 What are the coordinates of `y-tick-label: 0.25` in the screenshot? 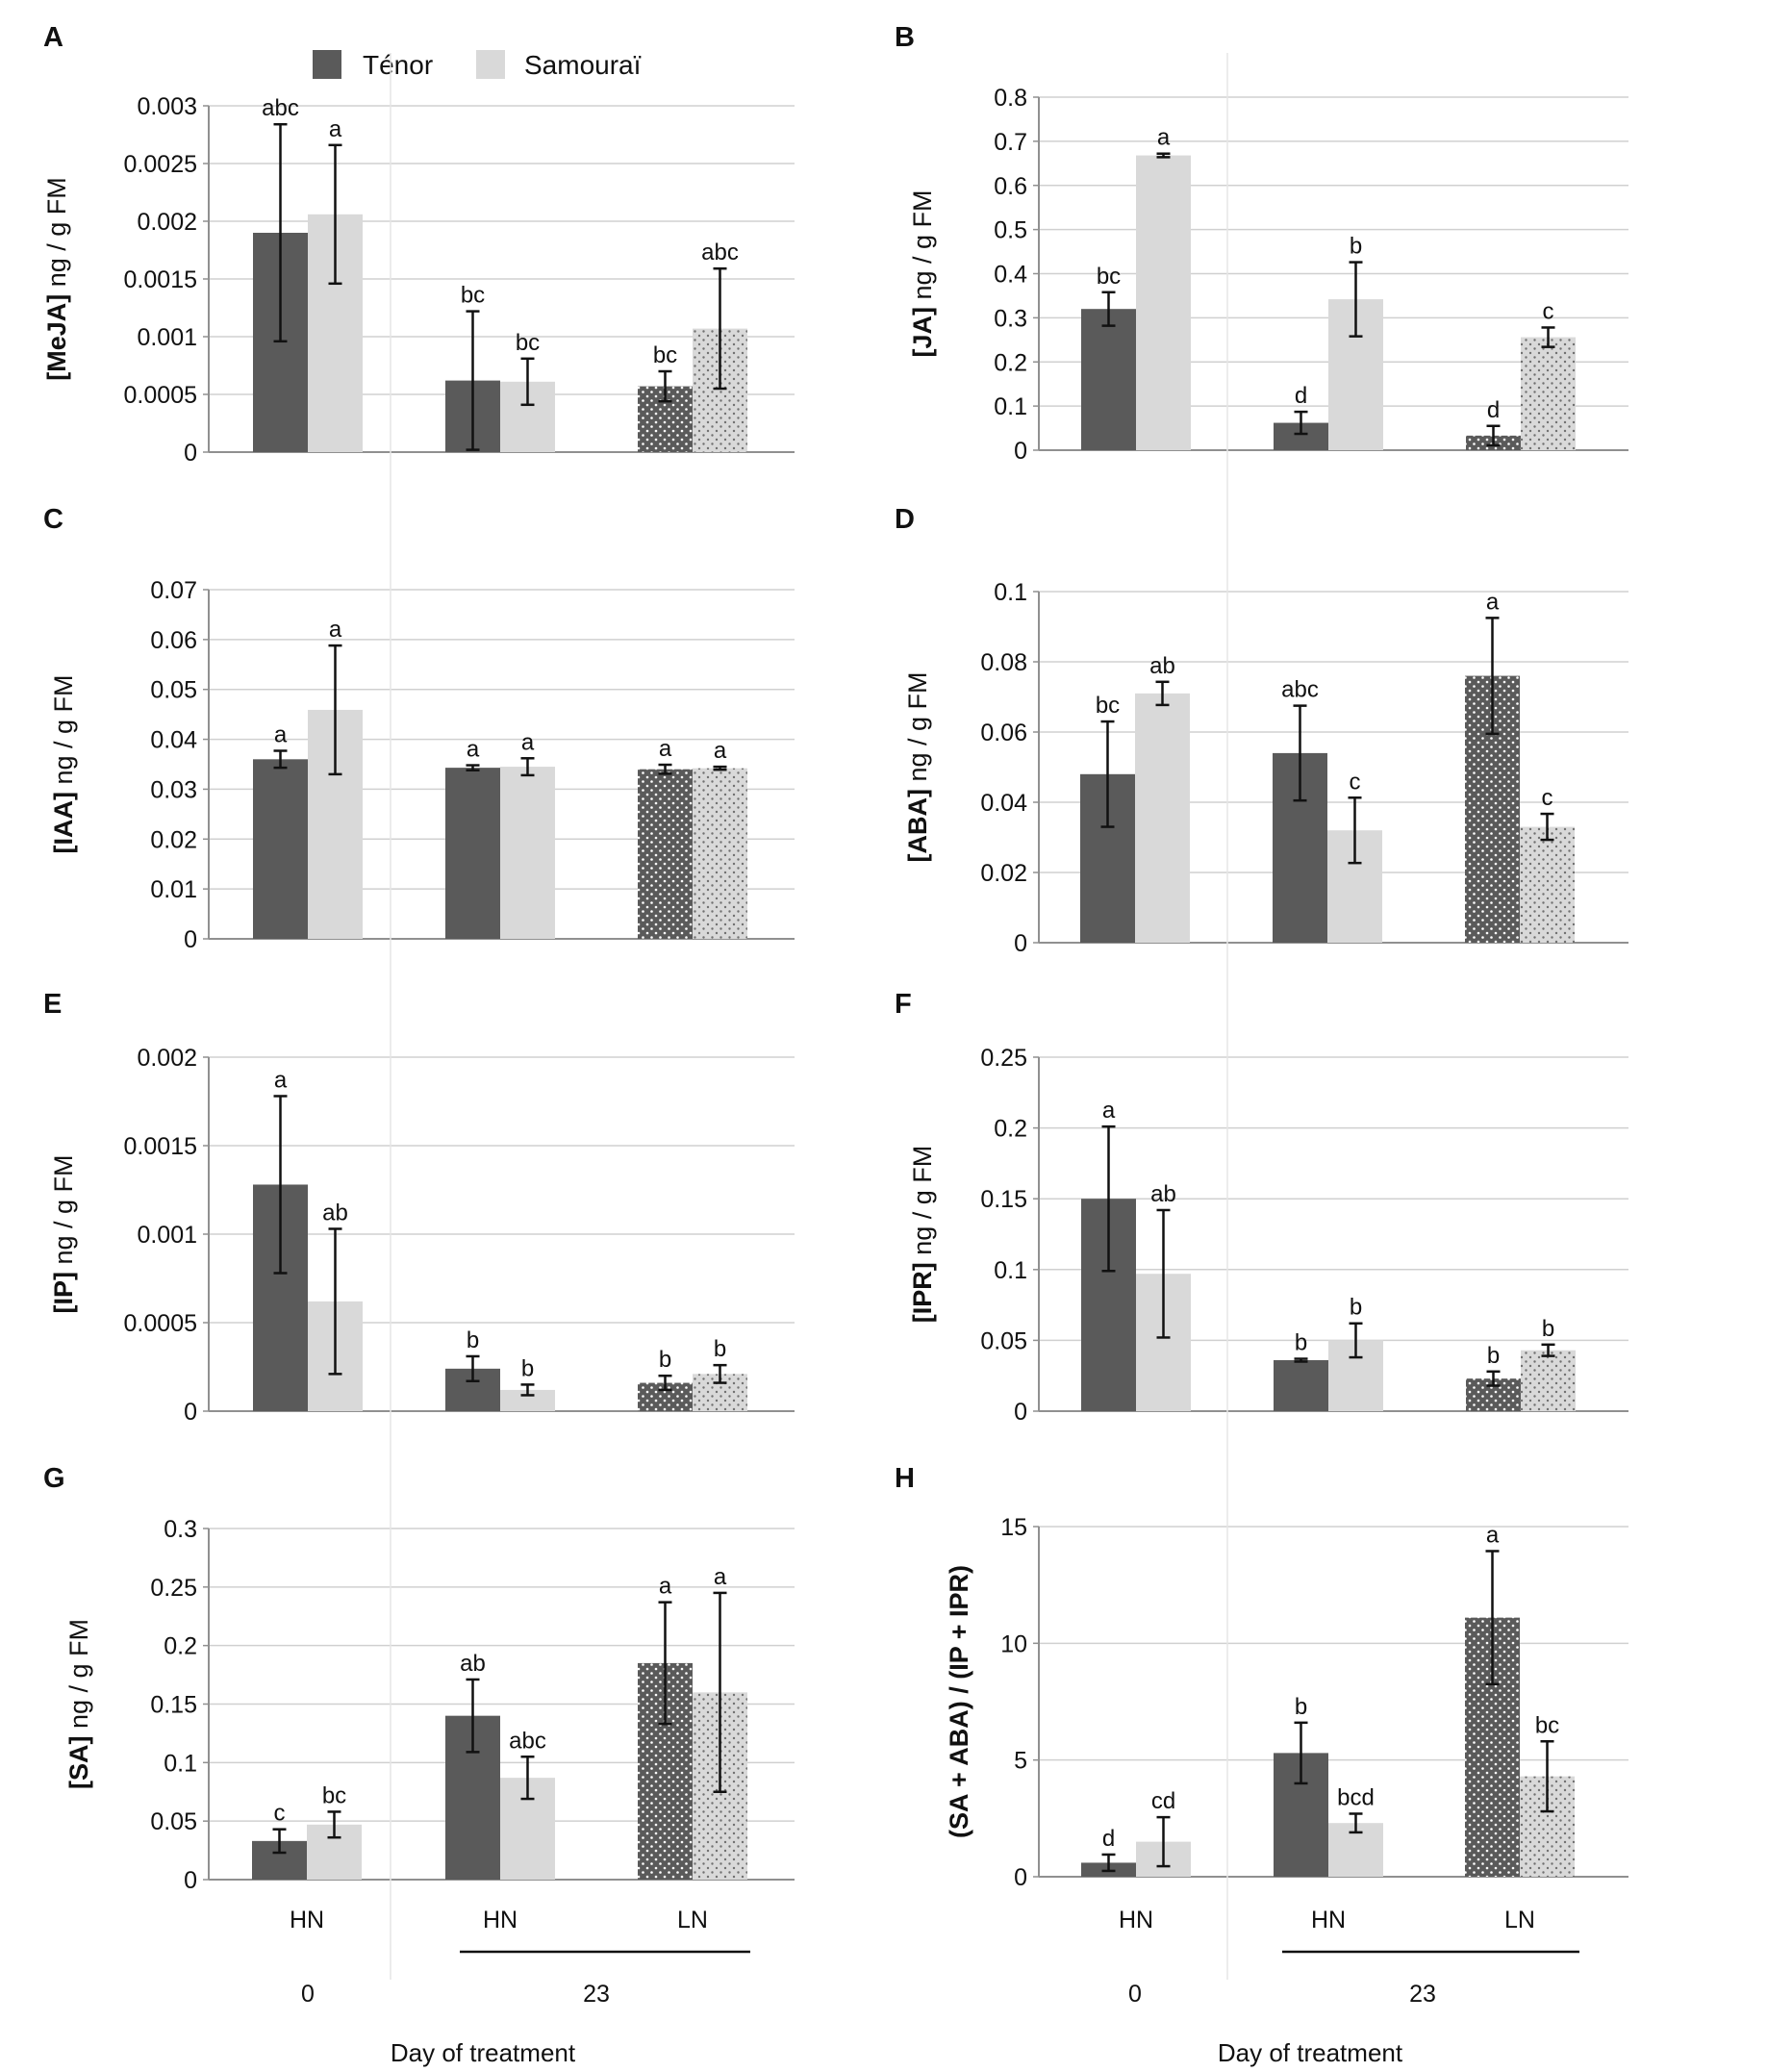 It's located at (1003, 1058).